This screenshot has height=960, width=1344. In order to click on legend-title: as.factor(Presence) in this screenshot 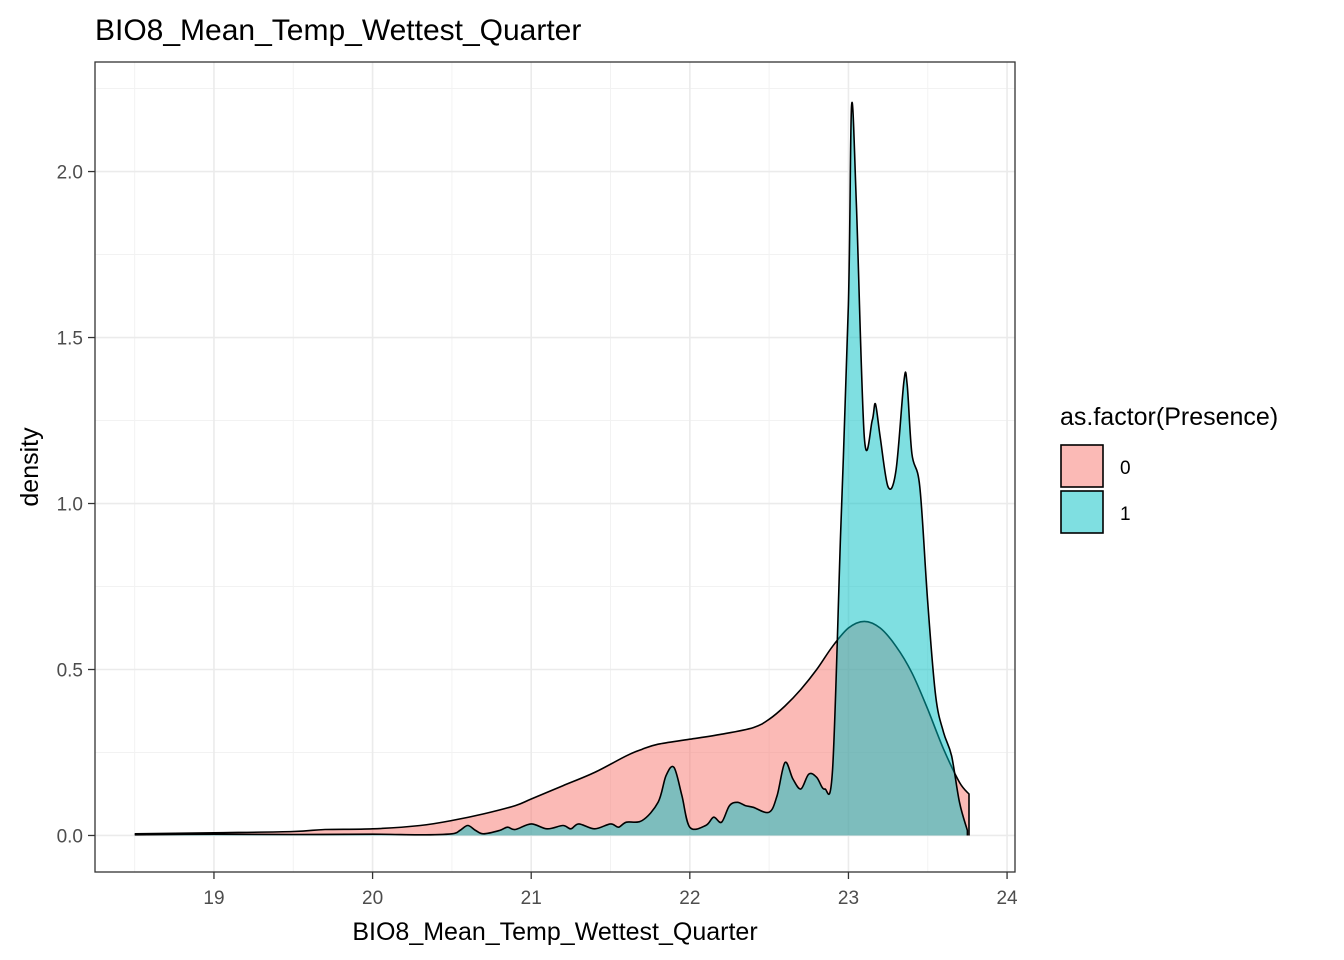, I will do `click(1169, 417)`.